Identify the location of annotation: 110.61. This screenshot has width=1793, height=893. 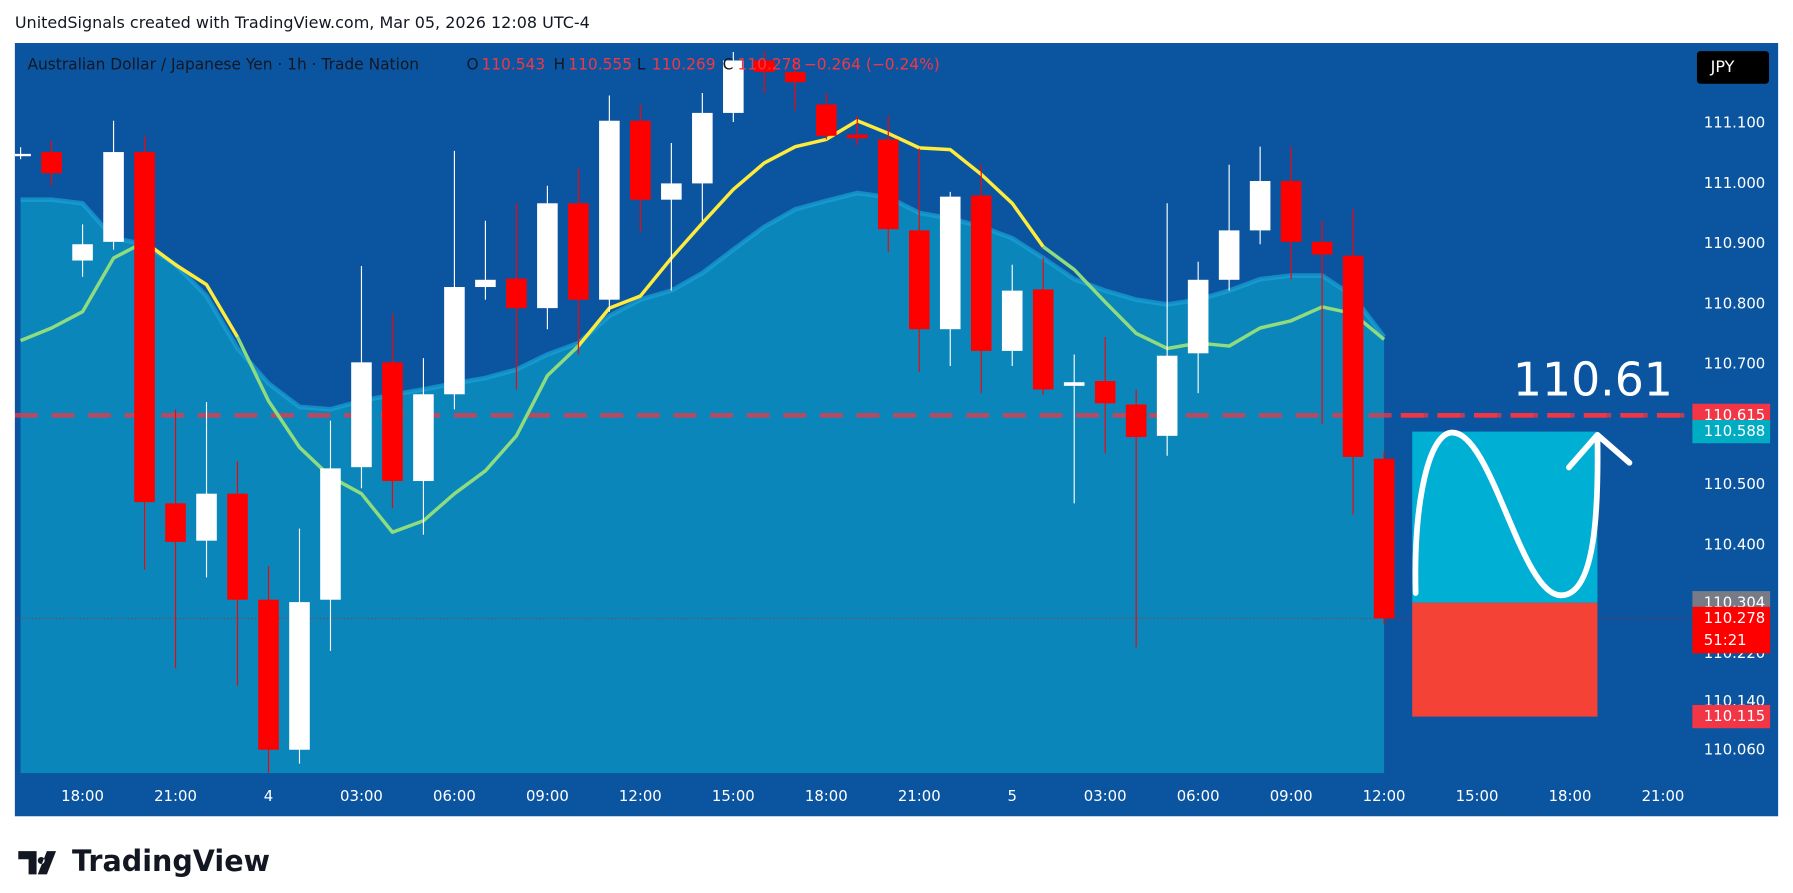
(1593, 379).